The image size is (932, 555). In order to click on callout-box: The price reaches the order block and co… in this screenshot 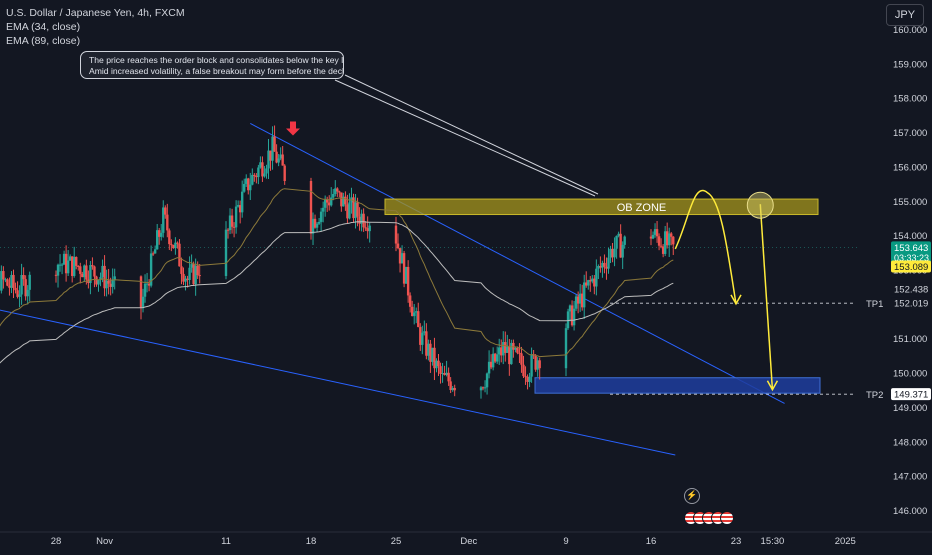, I will do `click(212, 65)`.